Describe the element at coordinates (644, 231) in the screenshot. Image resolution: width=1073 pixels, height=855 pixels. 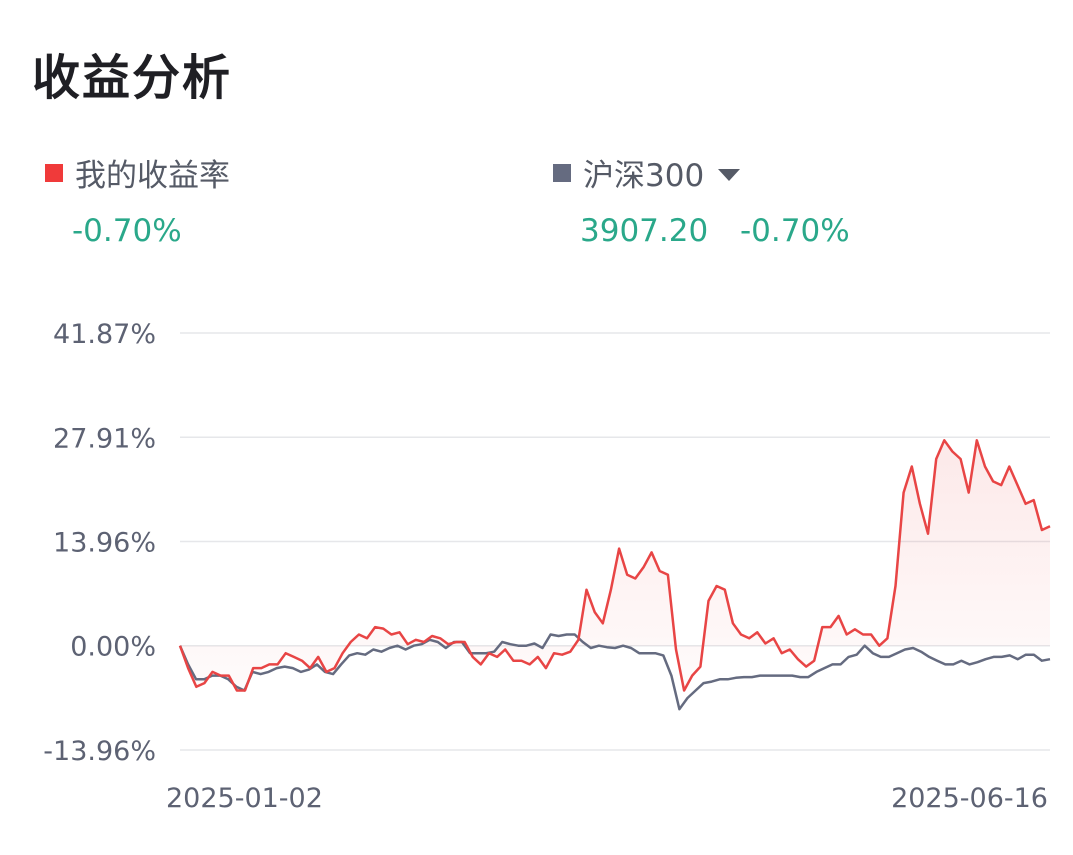
I see `index-price: 3907.20` at that location.